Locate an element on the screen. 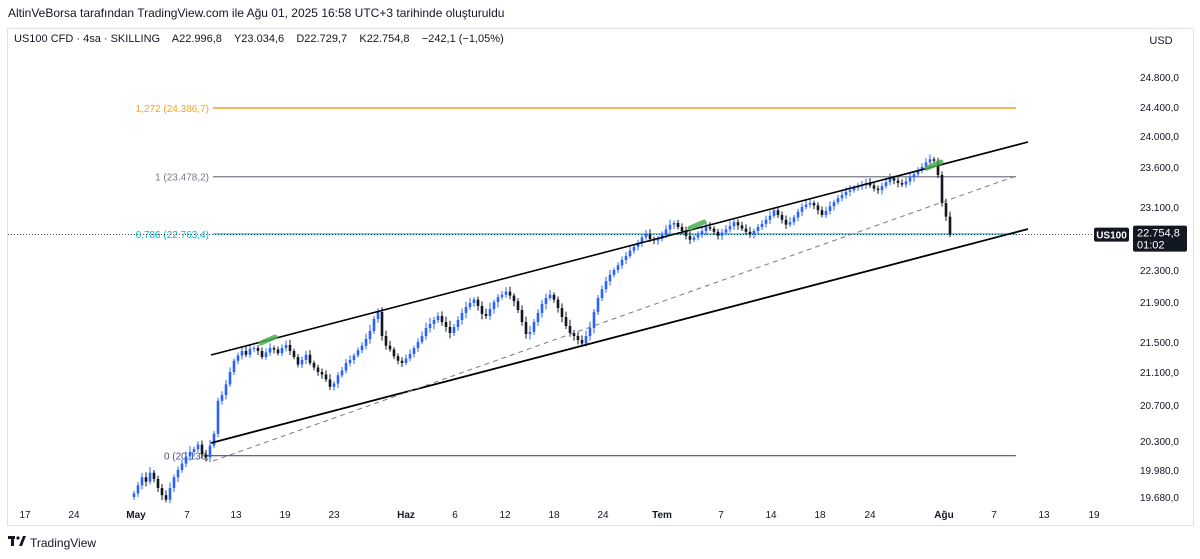 This screenshot has height=559, width=1200. last-price-badge is located at coordinates (1160, 238).